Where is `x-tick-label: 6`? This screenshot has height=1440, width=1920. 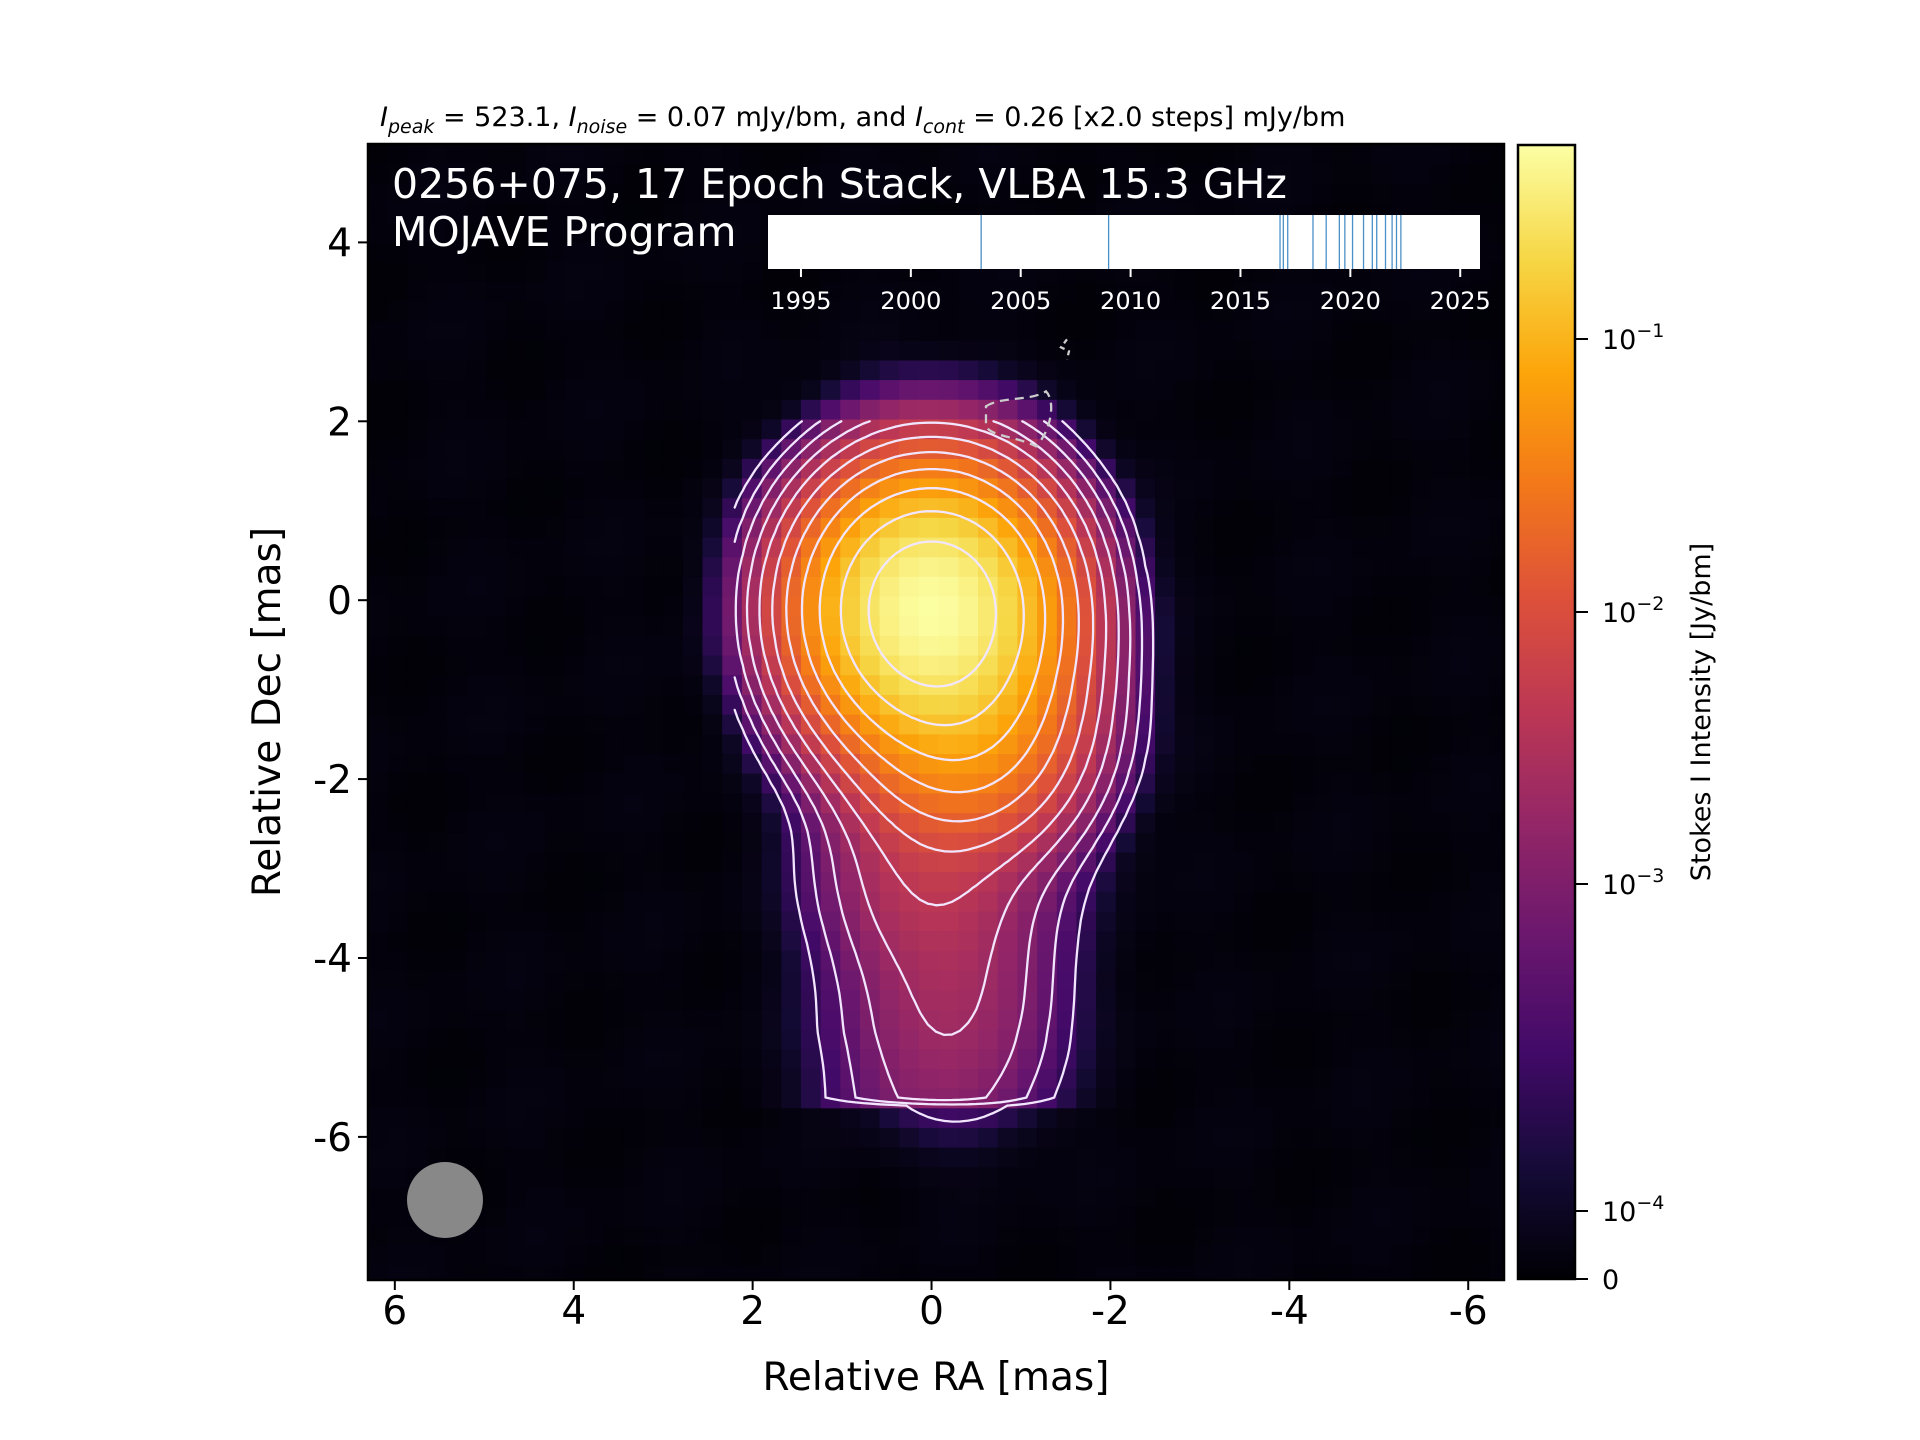
x-tick-label: 6 is located at coordinates (394, 1311).